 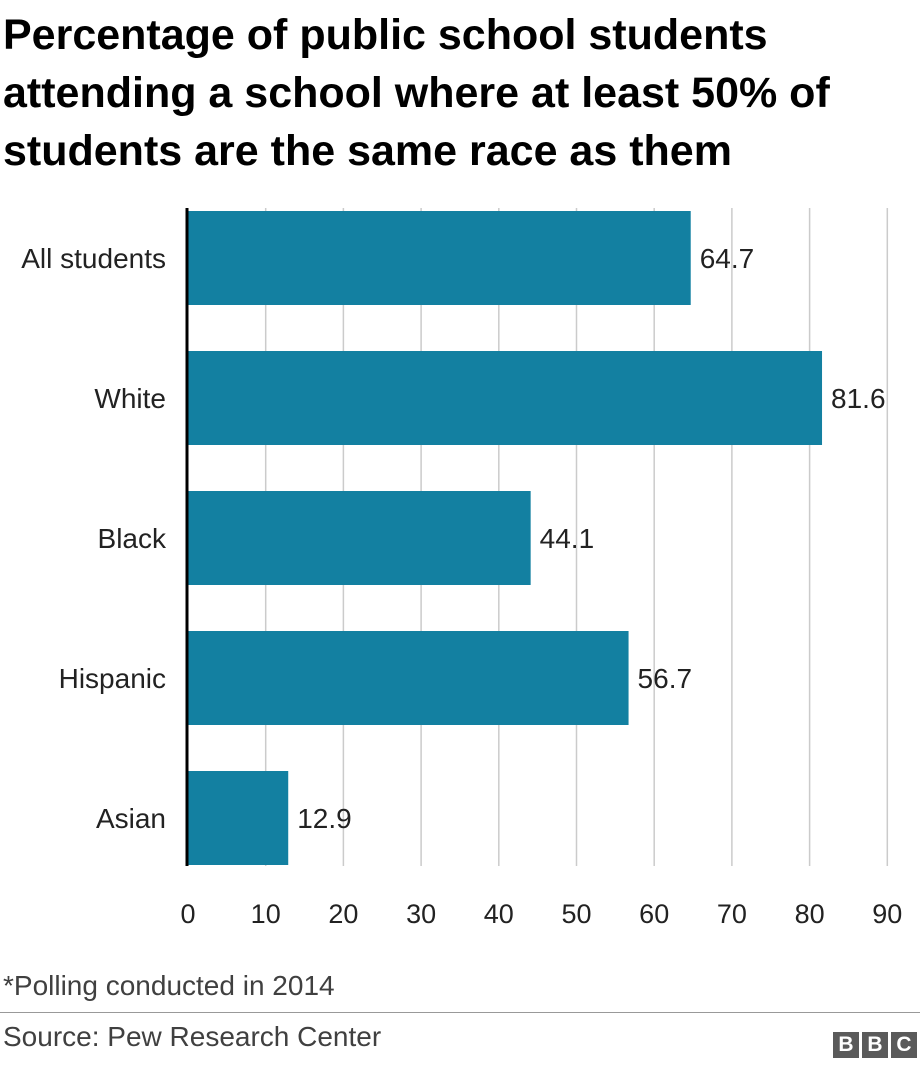 What do you see at coordinates (904, 1045) in the screenshot?
I see `bbc-logo-block: C` at bounding box center [904, 1045].